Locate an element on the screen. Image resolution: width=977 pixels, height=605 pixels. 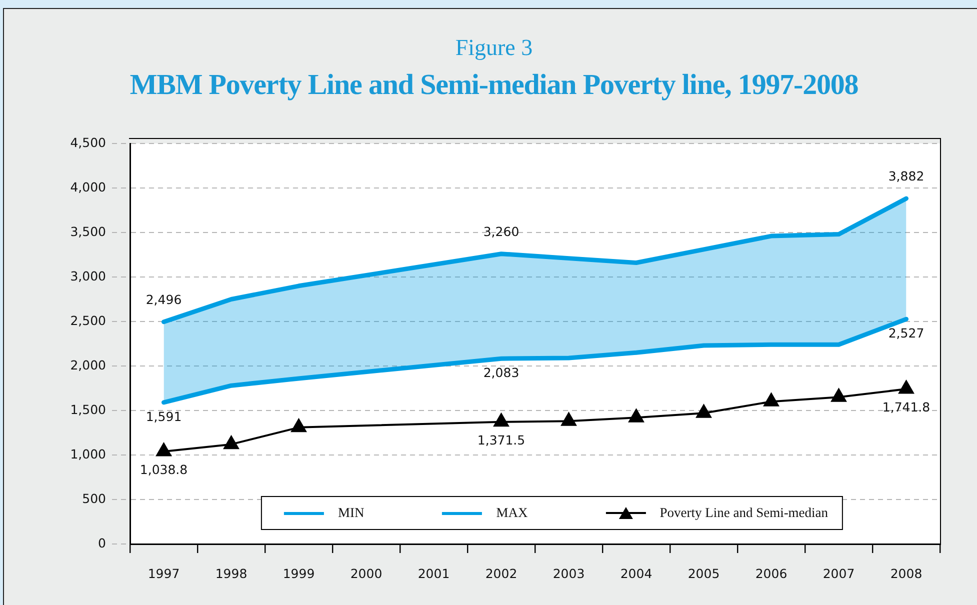
y-tick-label: 3,000 is located at coordinates (88, 276).